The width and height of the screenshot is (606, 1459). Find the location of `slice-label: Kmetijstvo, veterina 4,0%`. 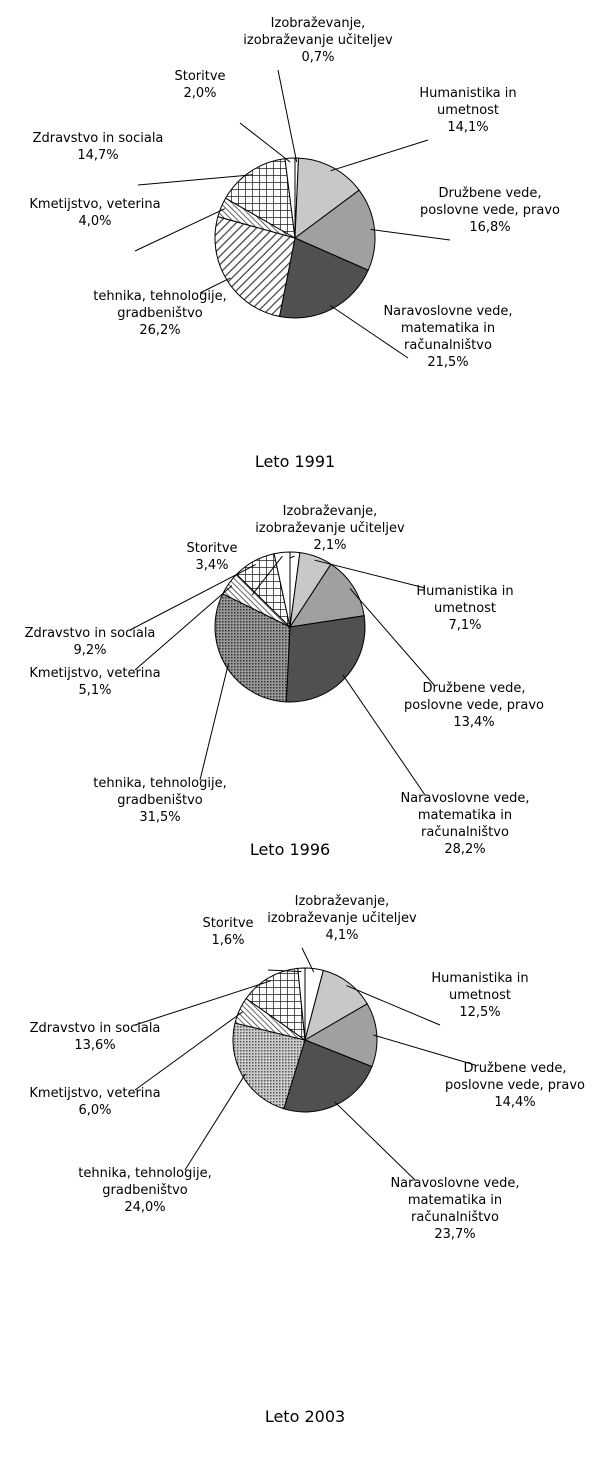

slice-label: Kmetijstvo, veterina 4,0% is located at coordinates (95, 213).